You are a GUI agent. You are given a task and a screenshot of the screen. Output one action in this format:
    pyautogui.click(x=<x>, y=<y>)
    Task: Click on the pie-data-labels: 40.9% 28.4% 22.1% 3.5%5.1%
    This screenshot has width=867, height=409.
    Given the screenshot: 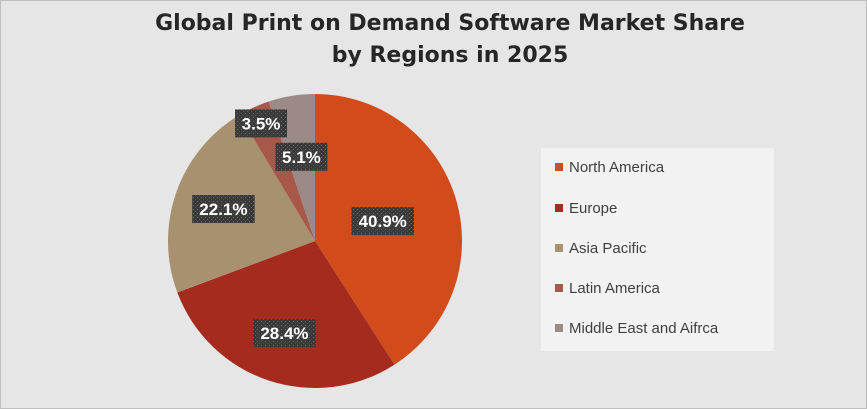 What is the action you would take?
    pyautogui.click(x=303, y=228)
    